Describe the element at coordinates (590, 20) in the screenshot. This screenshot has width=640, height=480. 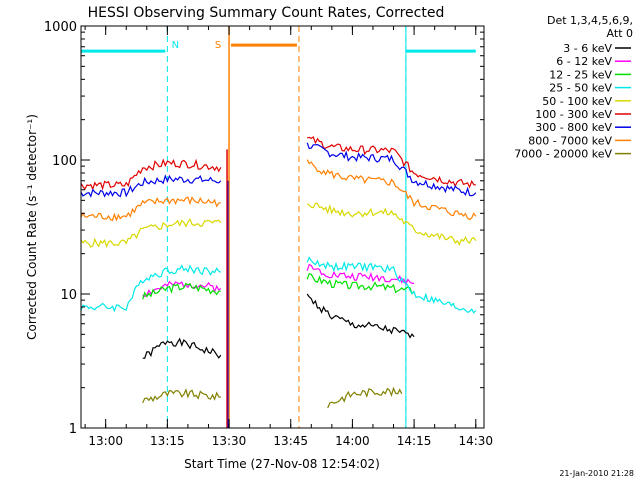
I see `legend-header-line-1: Det 1,3,4,5,6,9,` at that location.